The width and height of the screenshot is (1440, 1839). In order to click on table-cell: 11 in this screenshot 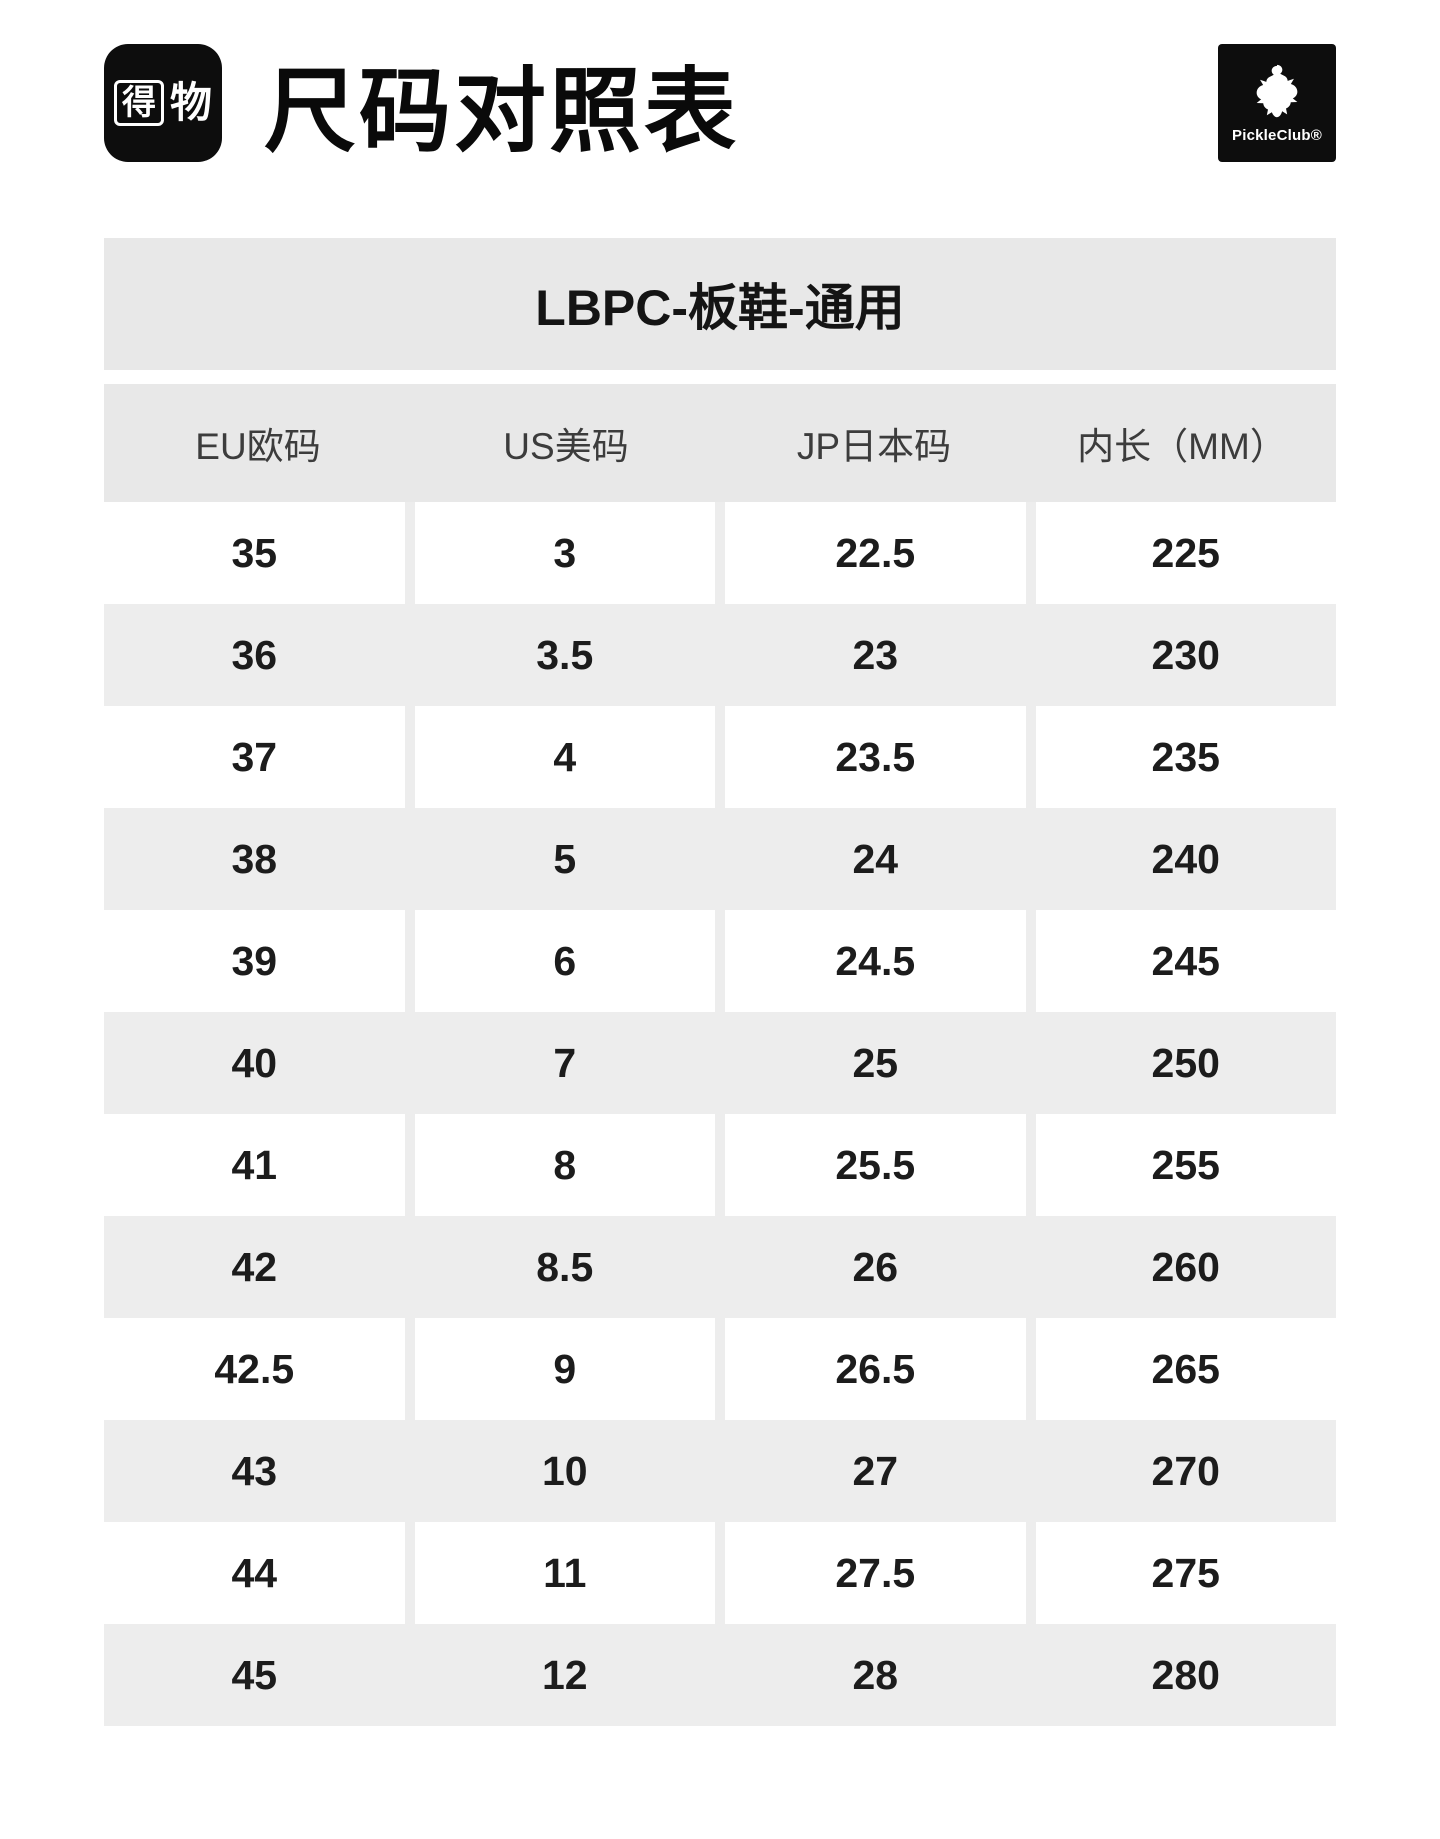, I will do `click(564, 1573)`.